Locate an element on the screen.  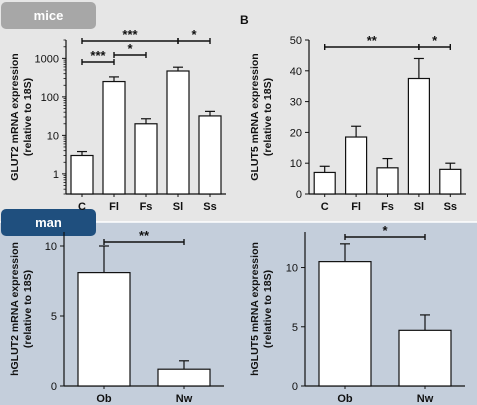
tab-mice: mice is located at coordinates (48, 15).